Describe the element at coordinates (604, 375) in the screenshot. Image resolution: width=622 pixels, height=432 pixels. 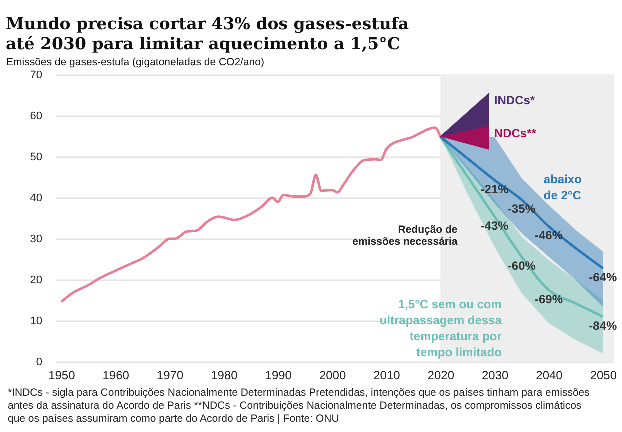
I see `x-tick-label: 2050` at that location.